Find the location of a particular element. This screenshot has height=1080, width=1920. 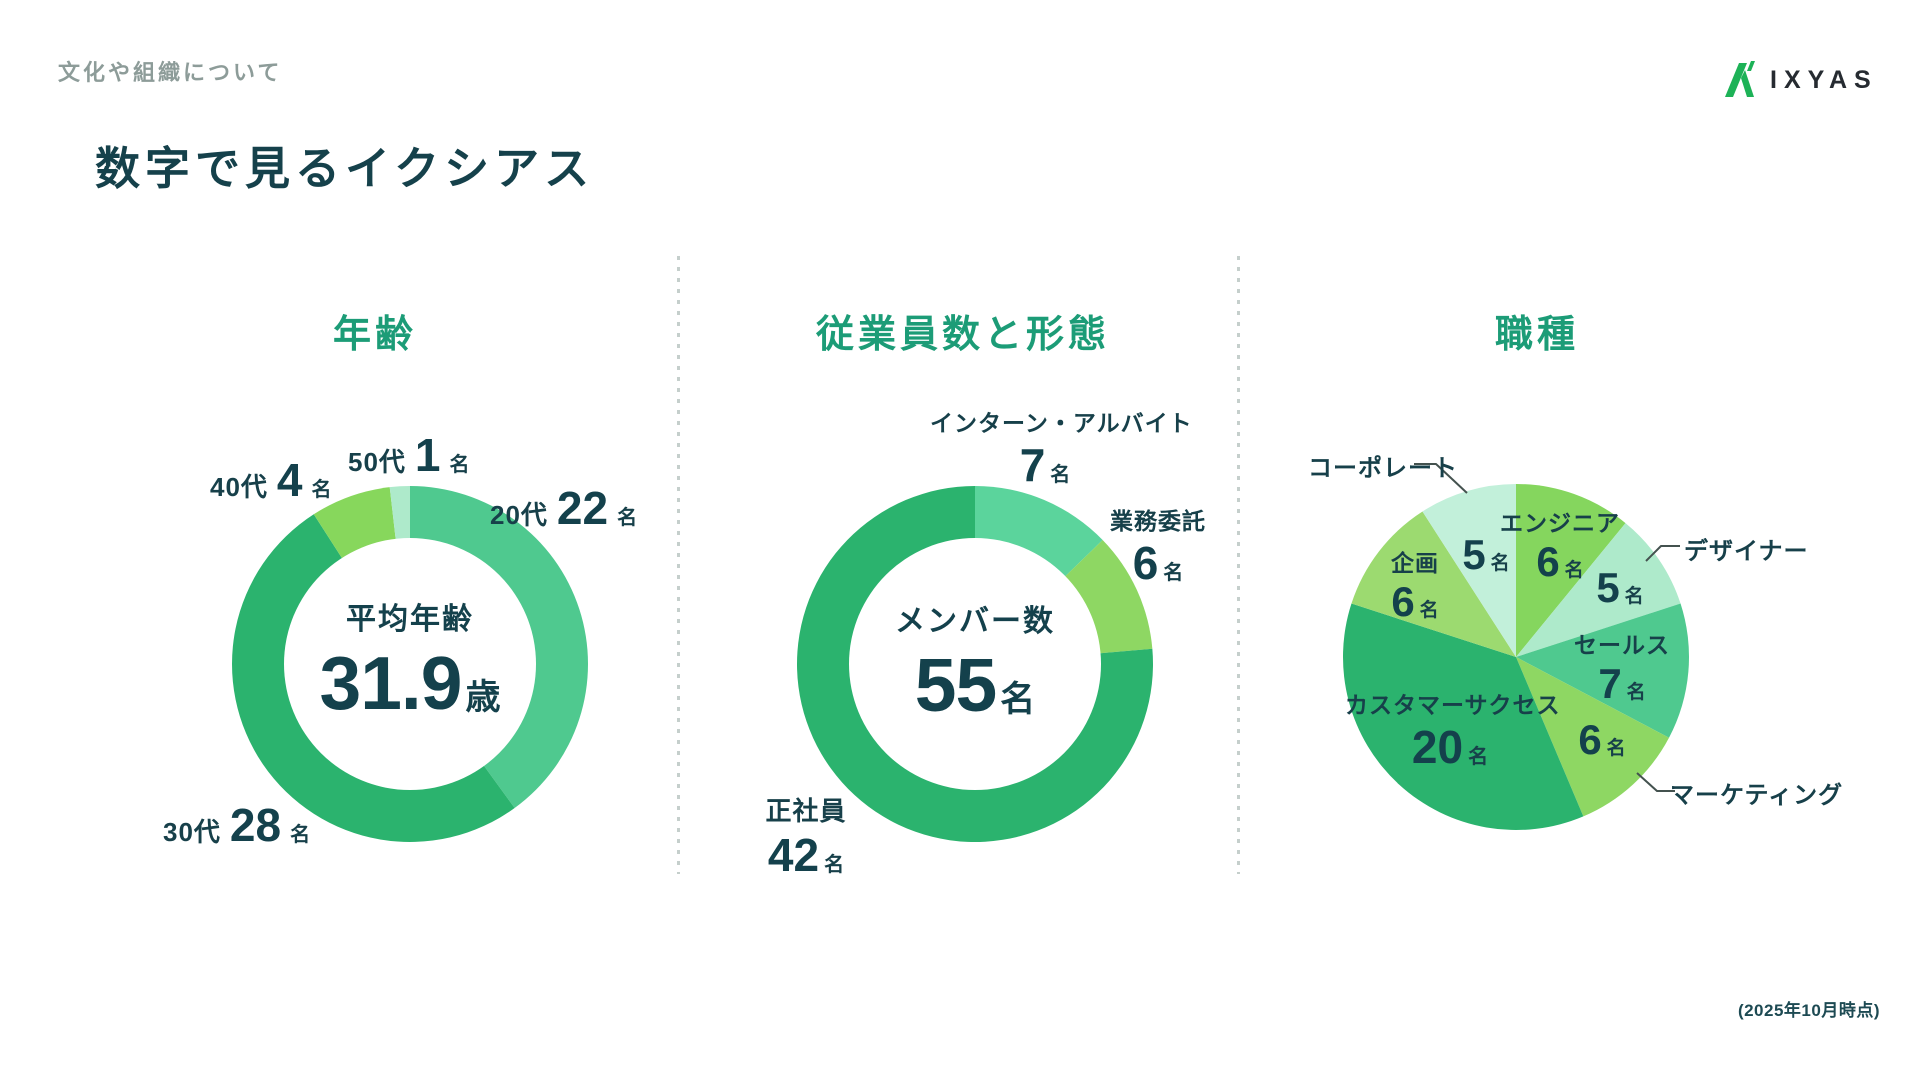

slice-label-fulltime: 正社員 42 名 is located at coordinates (806, 838).